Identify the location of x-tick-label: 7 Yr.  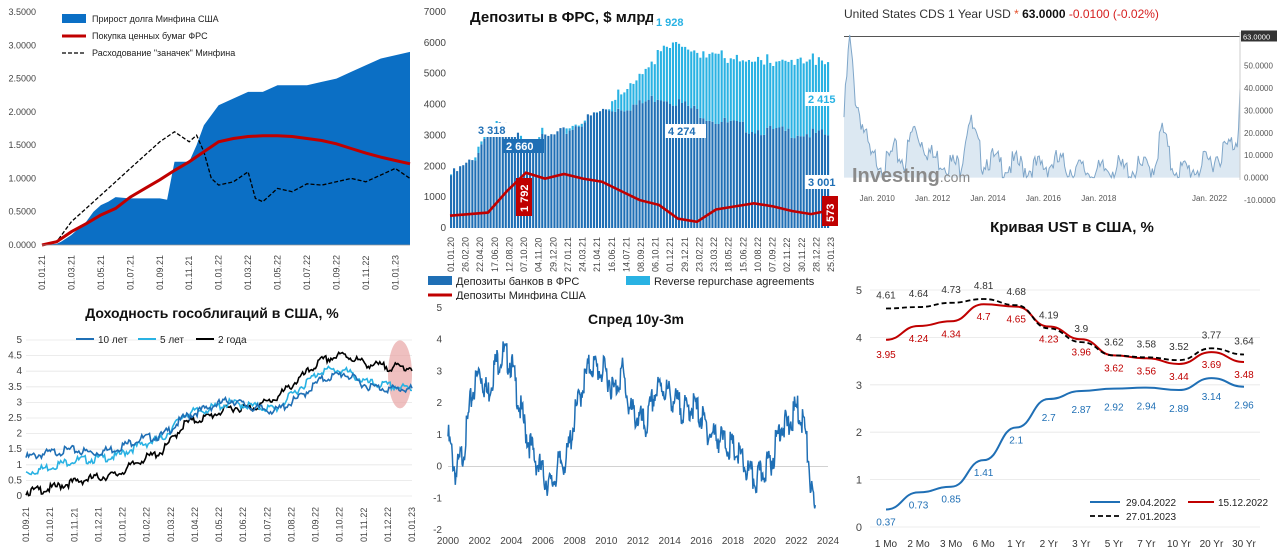
(1146, 544).